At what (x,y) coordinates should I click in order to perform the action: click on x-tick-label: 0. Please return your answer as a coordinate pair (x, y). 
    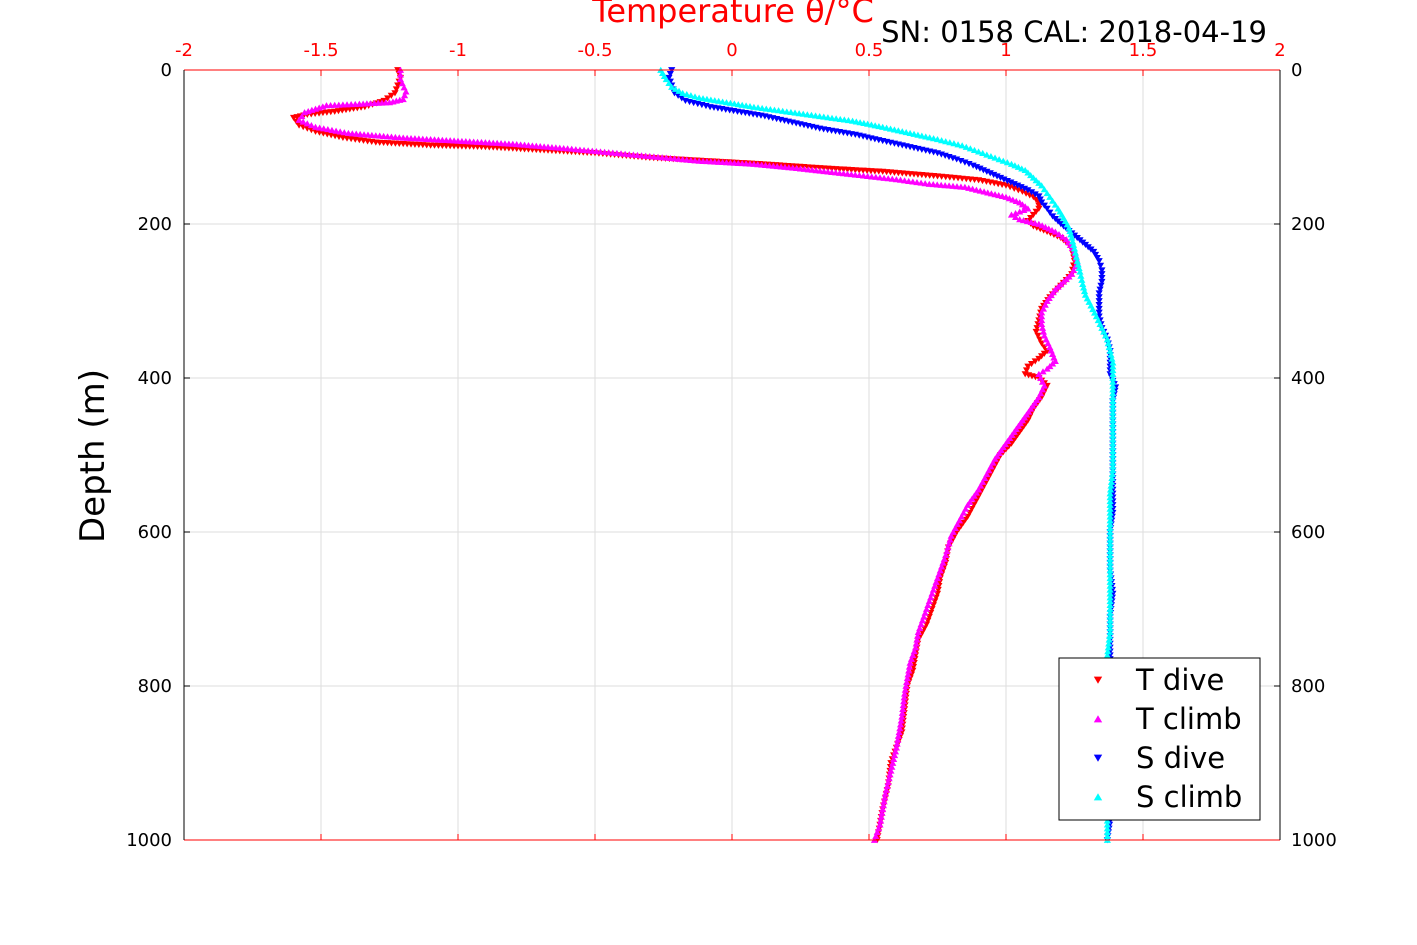
    Looking at the image, I should click on (731, 50).